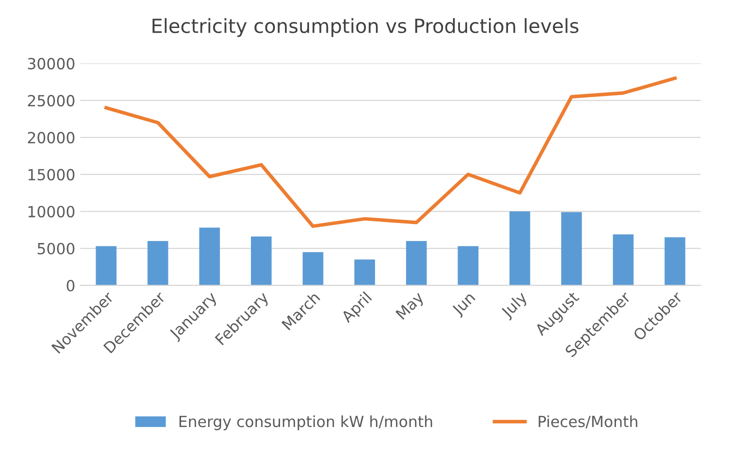 The image size is (730, 453). Describe the element at coordinates (51, 100) in the screenshot. I see `y-tick-label: 25000` at that location.